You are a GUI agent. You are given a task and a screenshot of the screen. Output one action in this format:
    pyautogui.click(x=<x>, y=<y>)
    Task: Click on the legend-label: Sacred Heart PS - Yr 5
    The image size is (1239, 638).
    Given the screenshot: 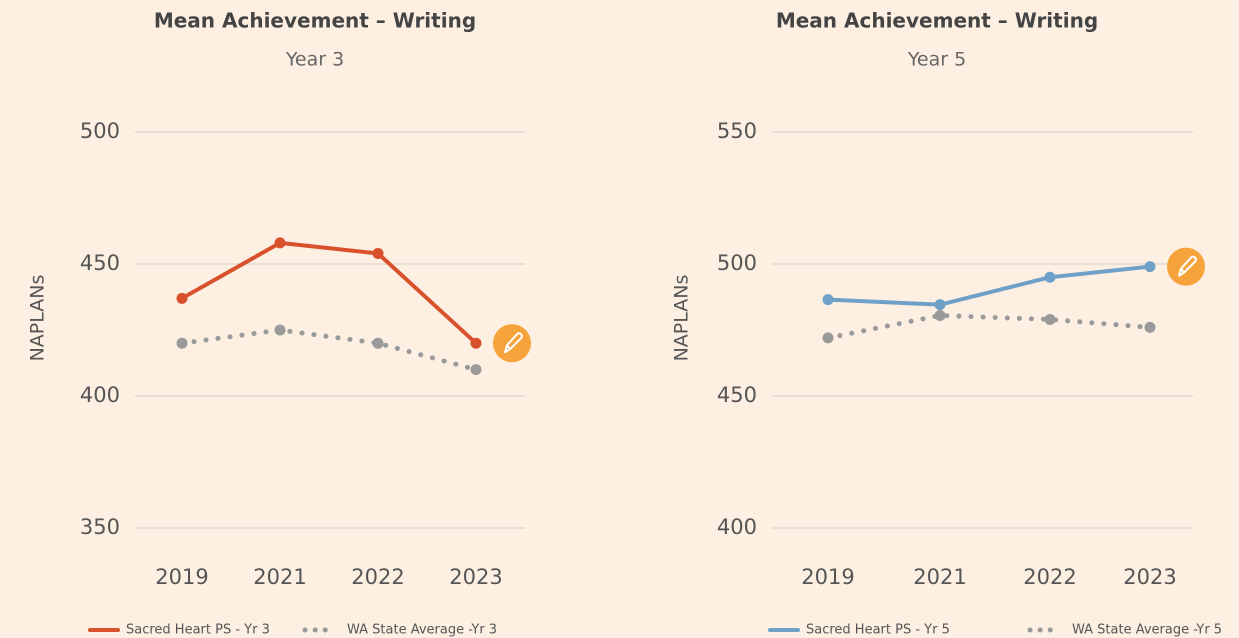 What is the action you would take?
    pyautogui.click(x=878, y=630)
    